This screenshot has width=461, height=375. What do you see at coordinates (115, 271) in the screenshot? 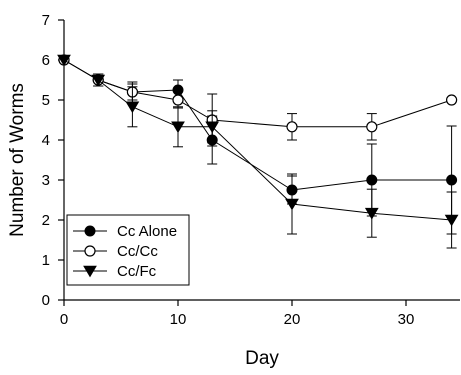
I see `legend-entry-cc-fc: Cc/Fc` at bounding box center [115, 271].